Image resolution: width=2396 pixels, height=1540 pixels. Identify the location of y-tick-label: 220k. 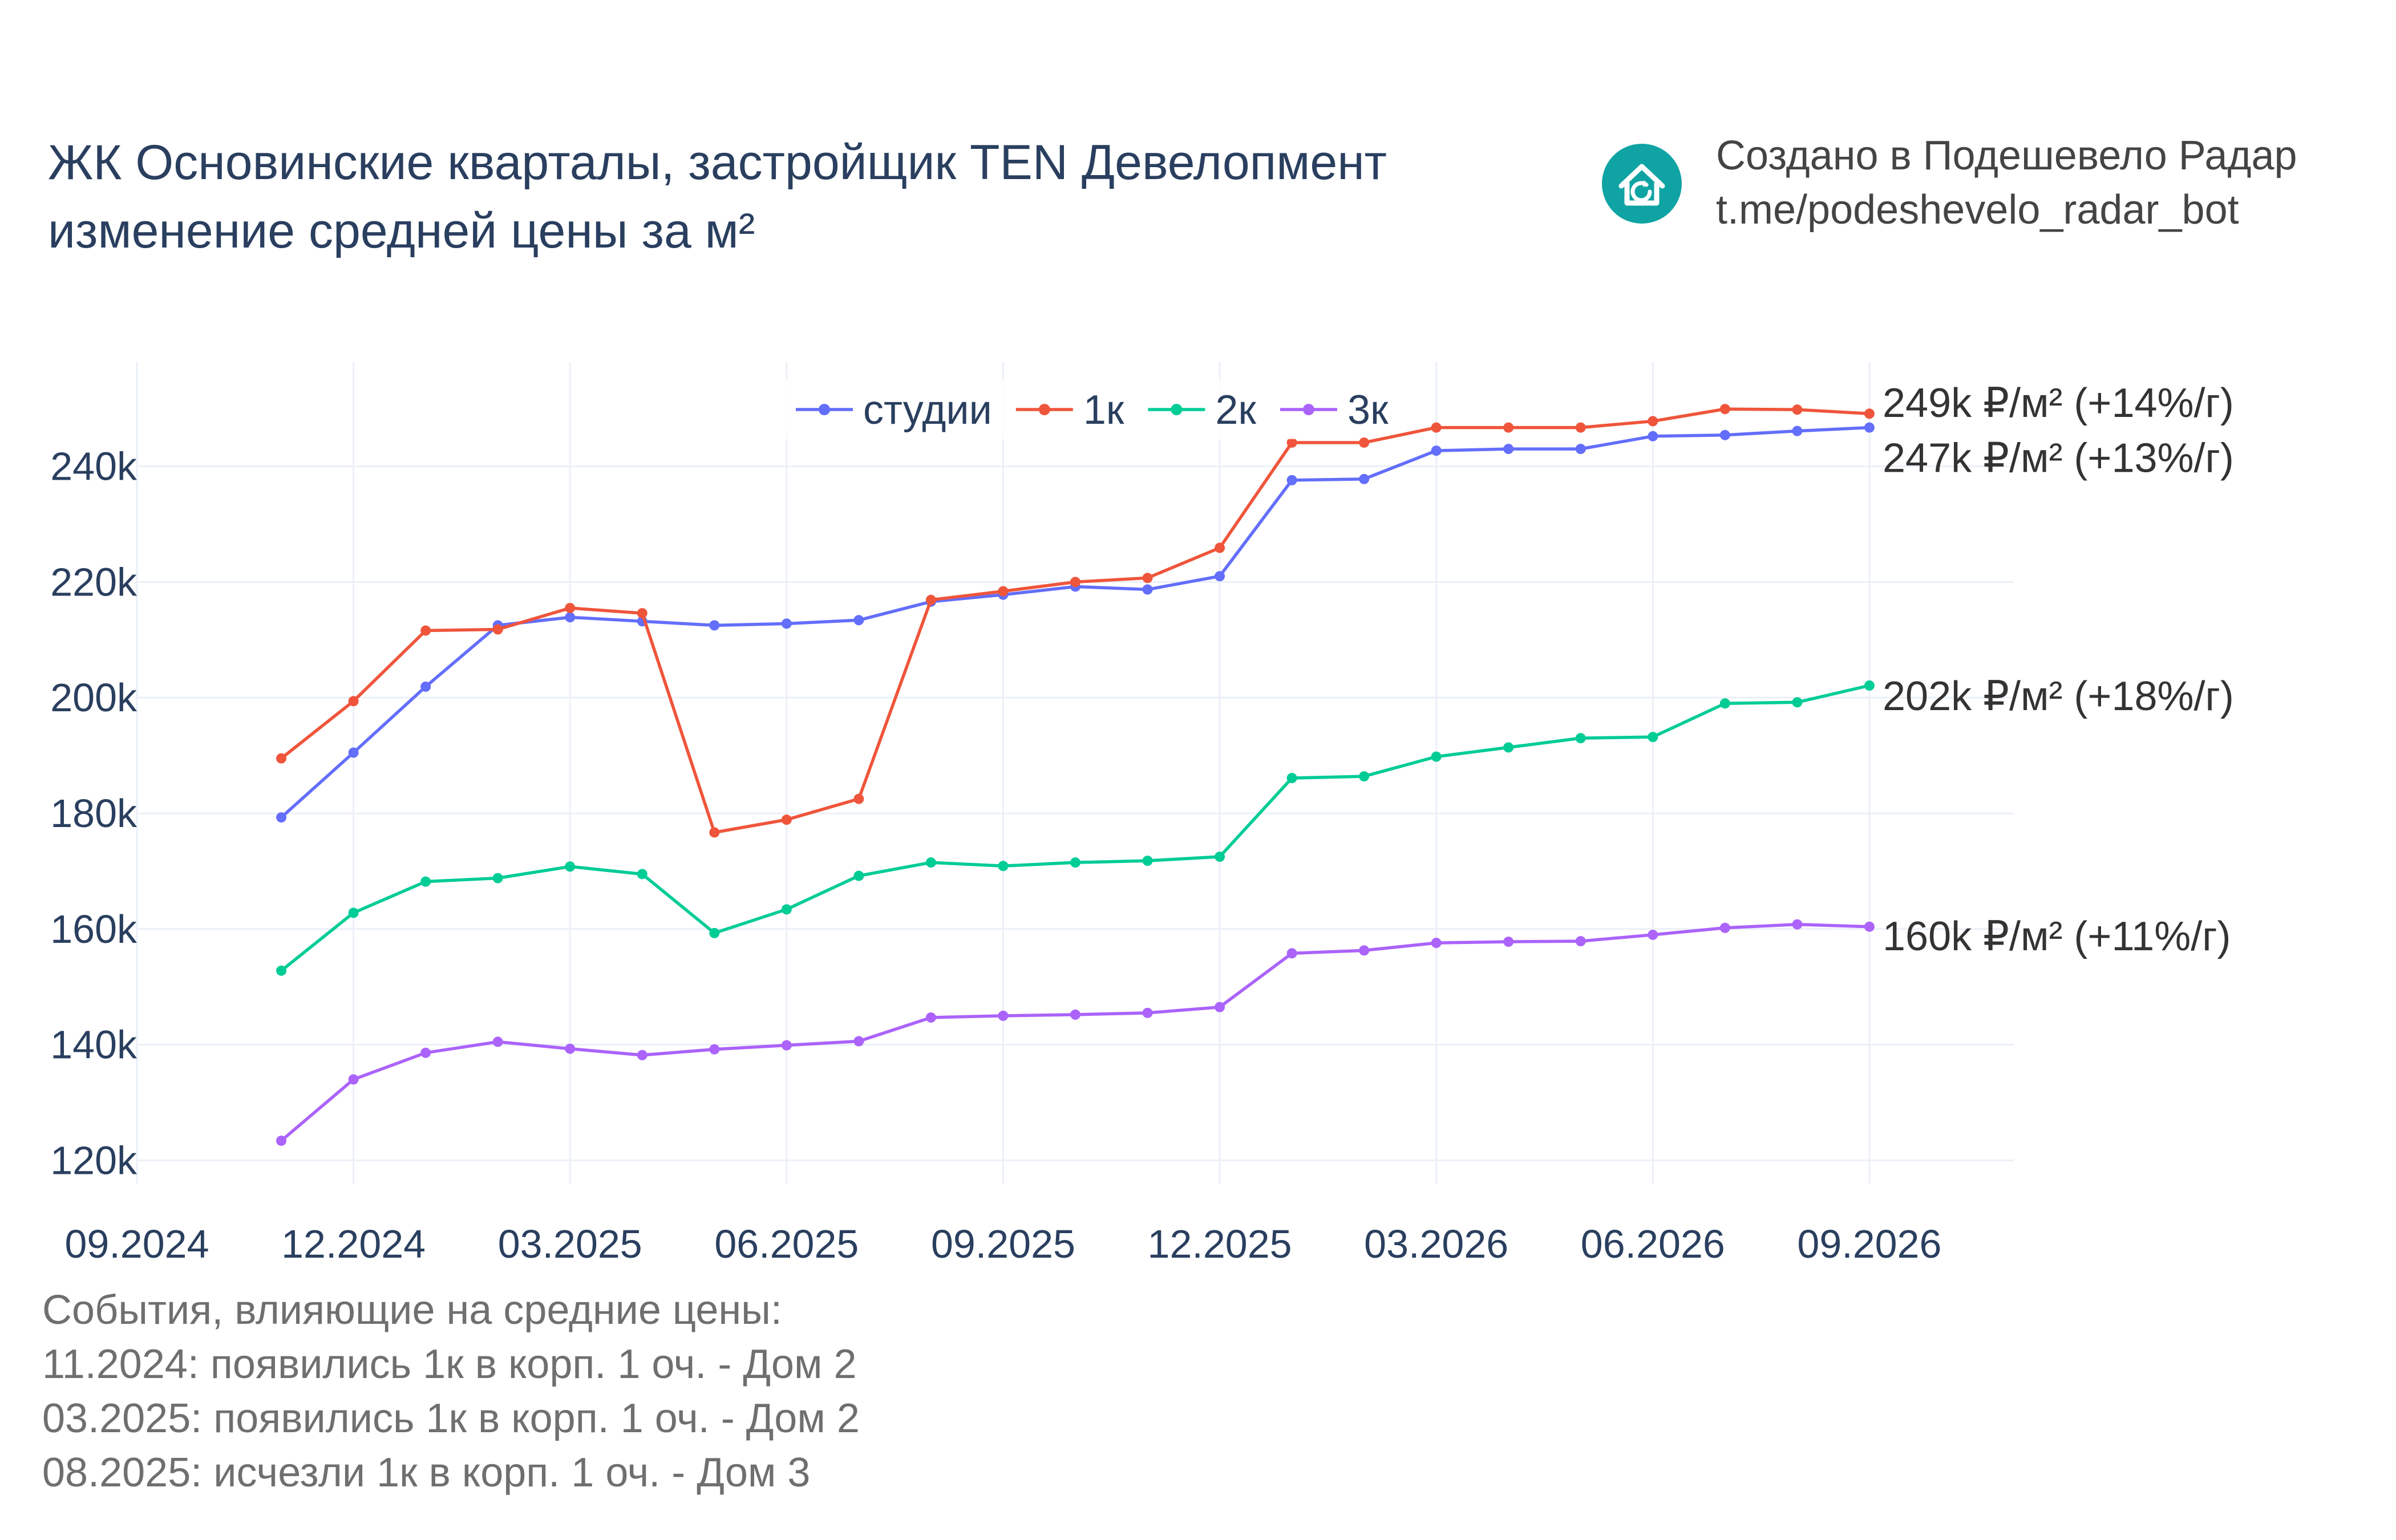
(93, 582).